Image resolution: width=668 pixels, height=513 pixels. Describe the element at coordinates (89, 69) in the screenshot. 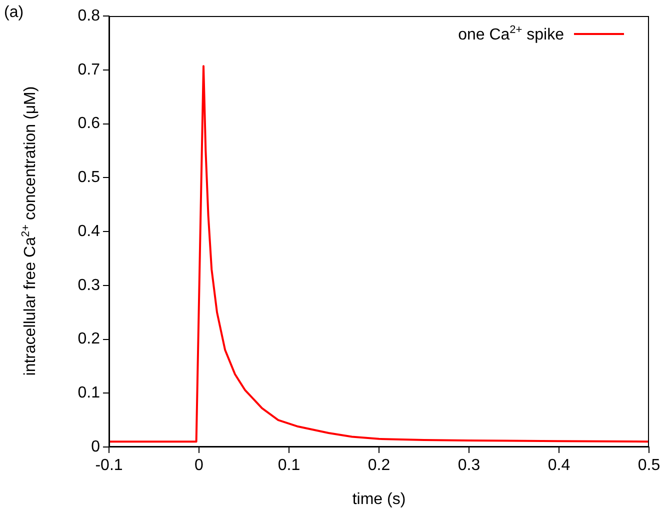

I see `y-tick-label: 0.7` at that location.